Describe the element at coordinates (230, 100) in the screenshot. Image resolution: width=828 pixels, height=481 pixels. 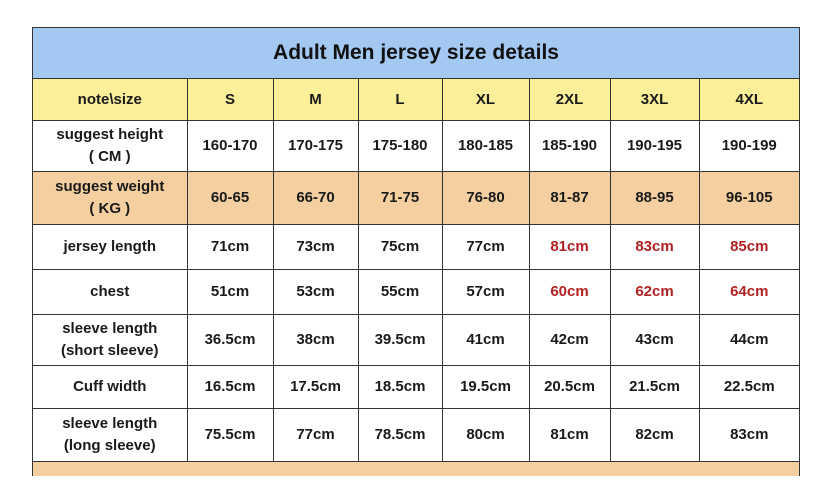
I see `header-size-s: S` at that location.